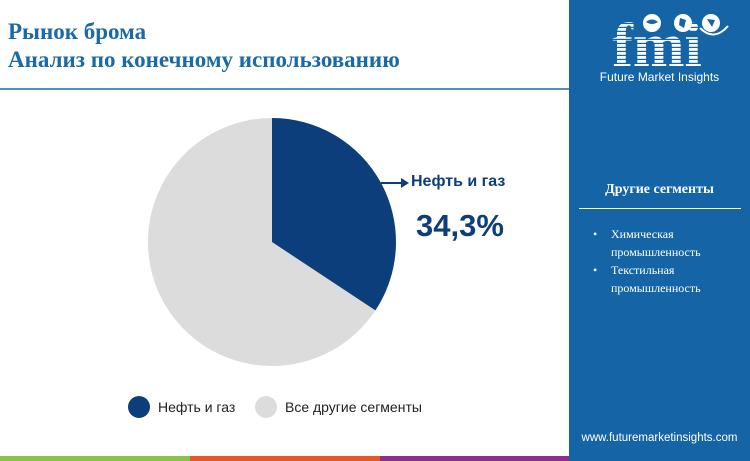  I want to click on legend-item-oil-gas: Нефть и газ, so click(181, 407).